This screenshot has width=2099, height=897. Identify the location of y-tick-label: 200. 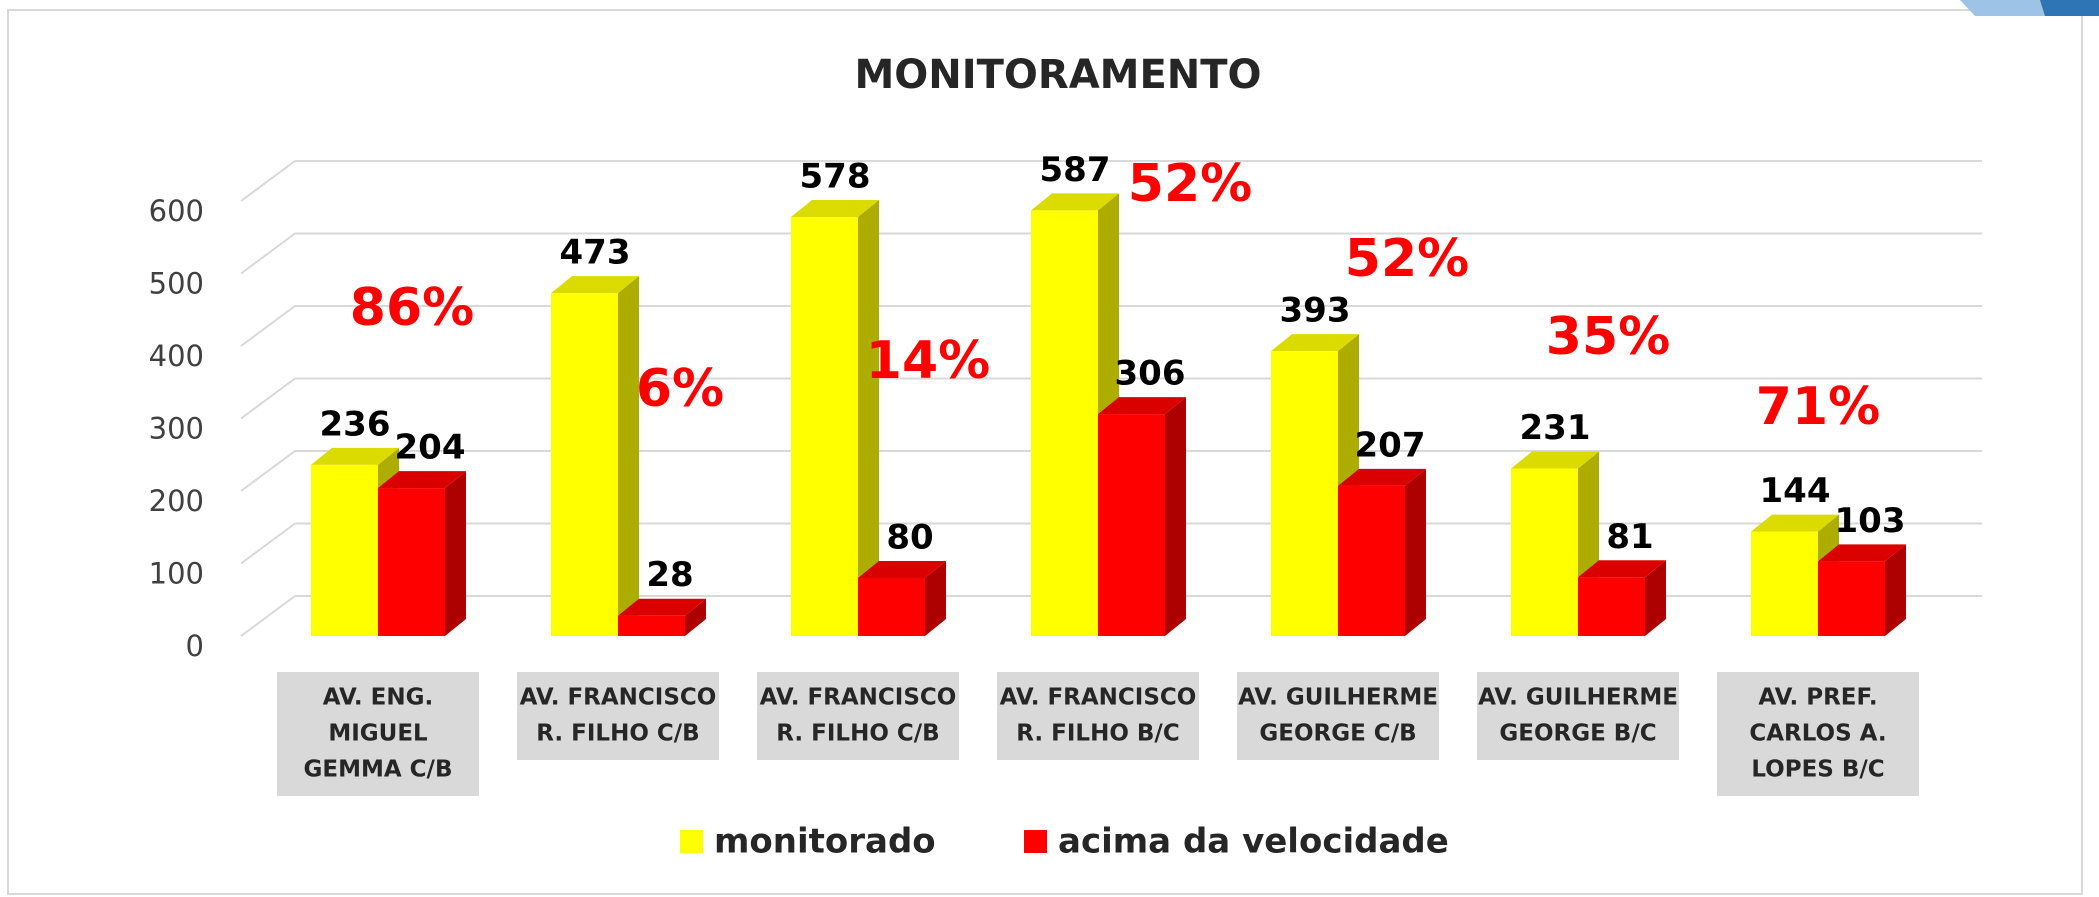
(176, 501).